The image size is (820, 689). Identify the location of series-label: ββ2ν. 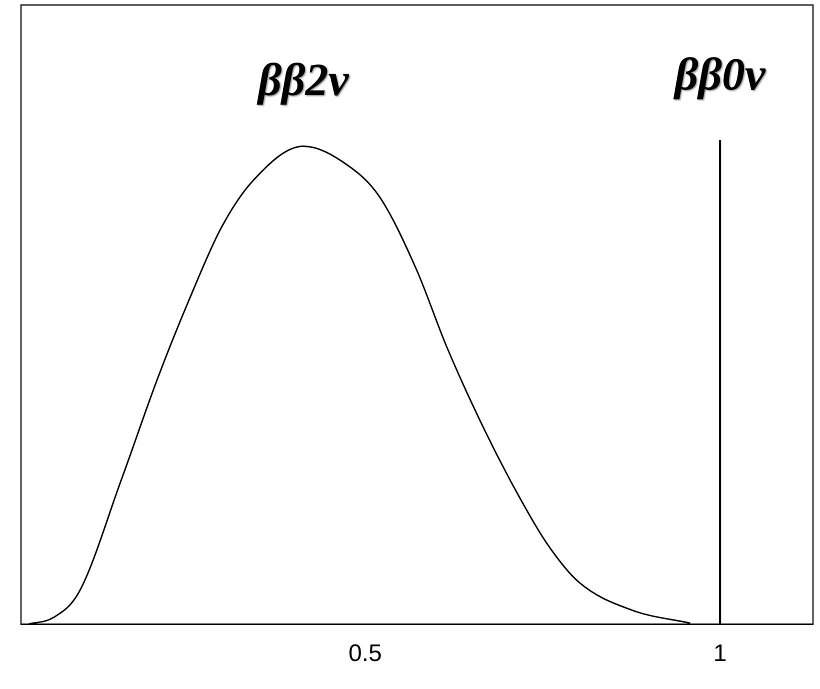
(303, 80).